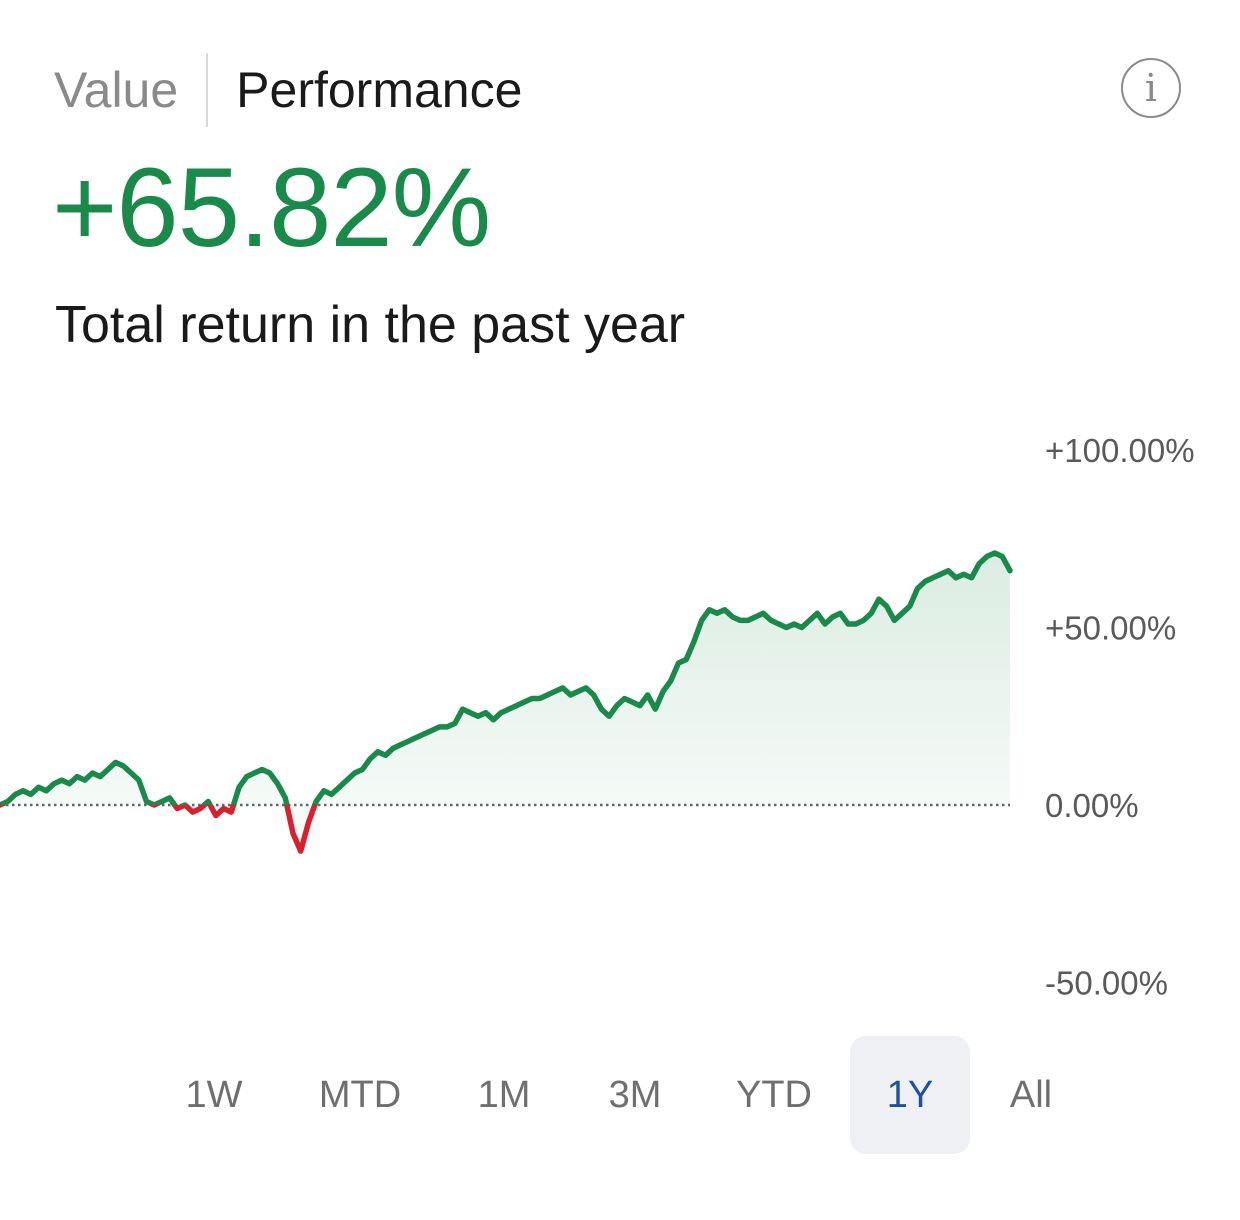 Image resolution: width=1240 pixels, height=1220 pixels. Describe the element at coordinates (504, 1094) in the screenshot. I see `period-button-1m: 1M` at that location.